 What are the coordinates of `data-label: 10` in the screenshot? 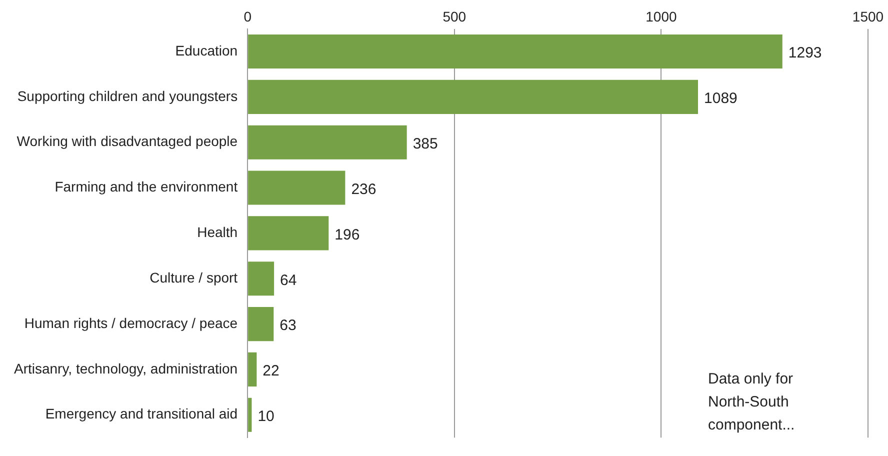 It's located at (266, 417).